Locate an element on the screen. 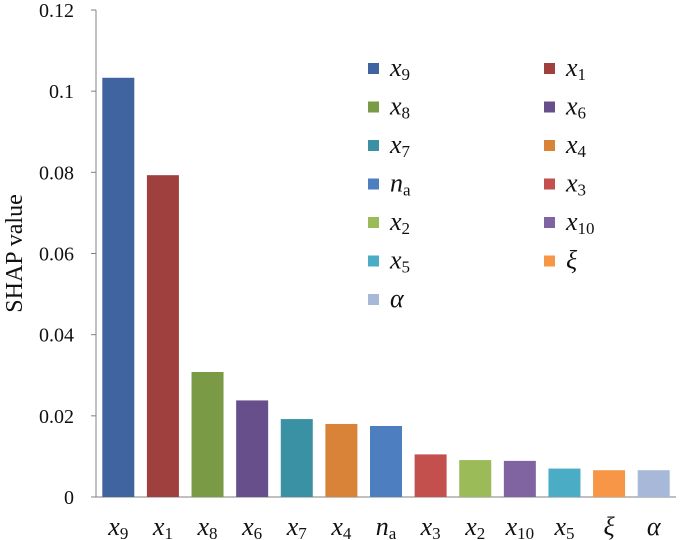 The height and width of the screenshot is (540, 685). legend-item: x9 is located at coordinates (389, 68).